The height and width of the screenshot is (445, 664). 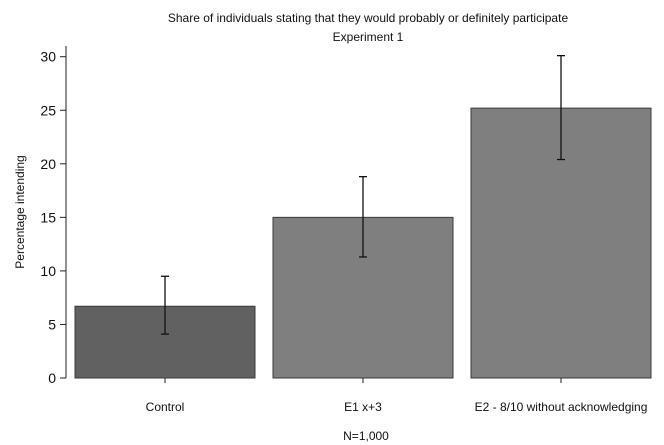 I want to click on y-tick-label-5: 5, so click(x=52, y=324).